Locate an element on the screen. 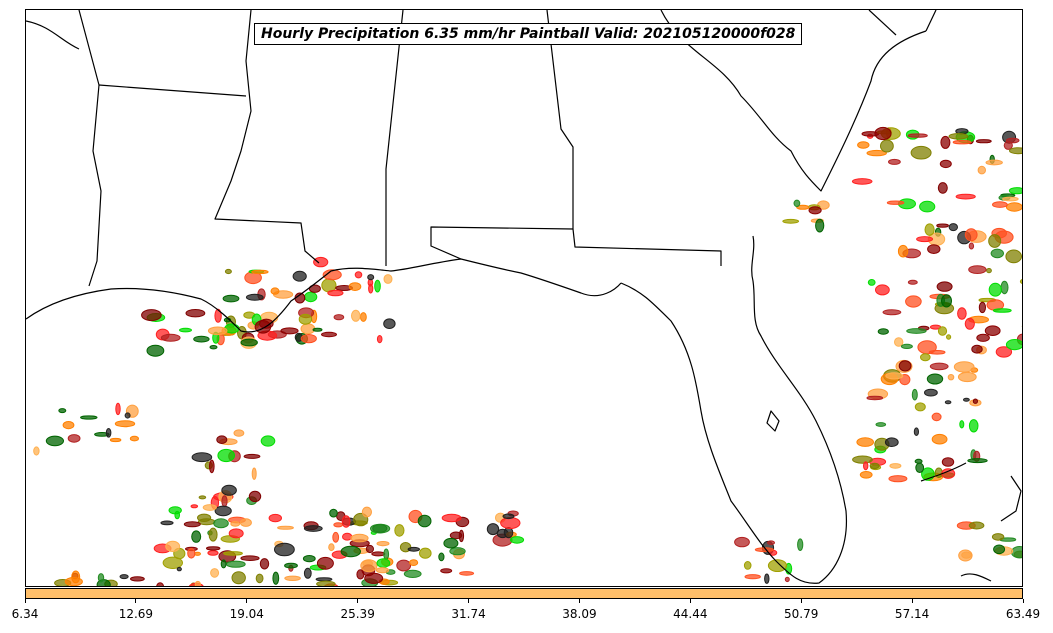  colorbar-tick-label: 25.39 is located at coordinates (357, 614).